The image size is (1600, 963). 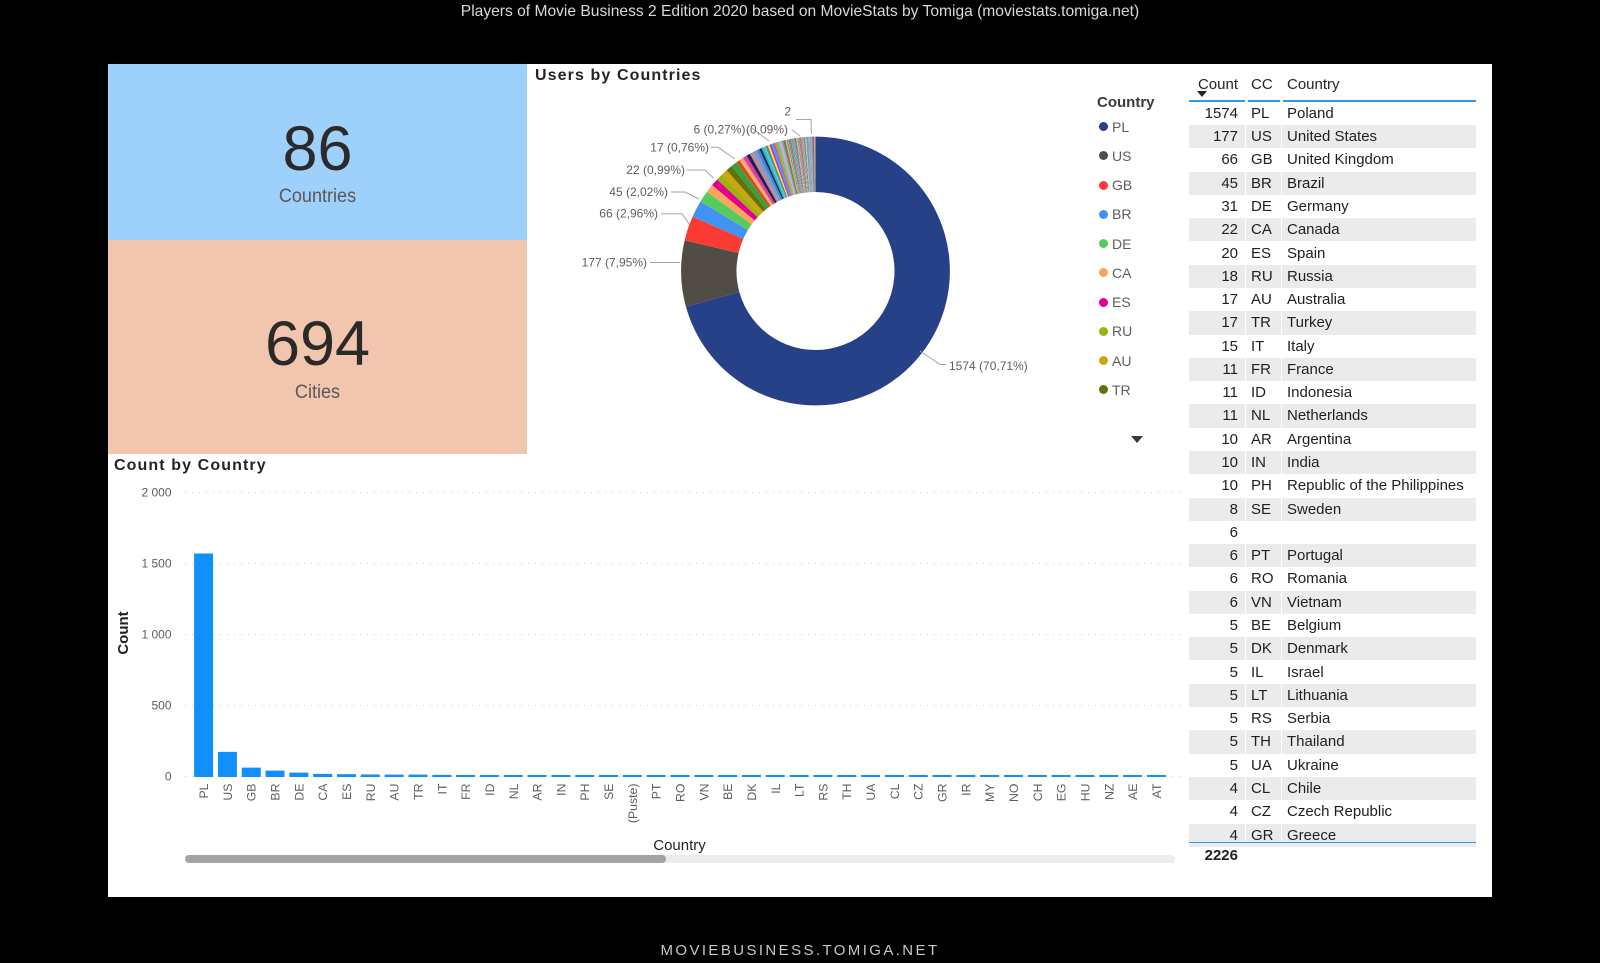 What do you see at coordinates (988, 366) in the screenshot?
I see `svg-text: 1574 (70,71%)` at bounding box center [988, 366].